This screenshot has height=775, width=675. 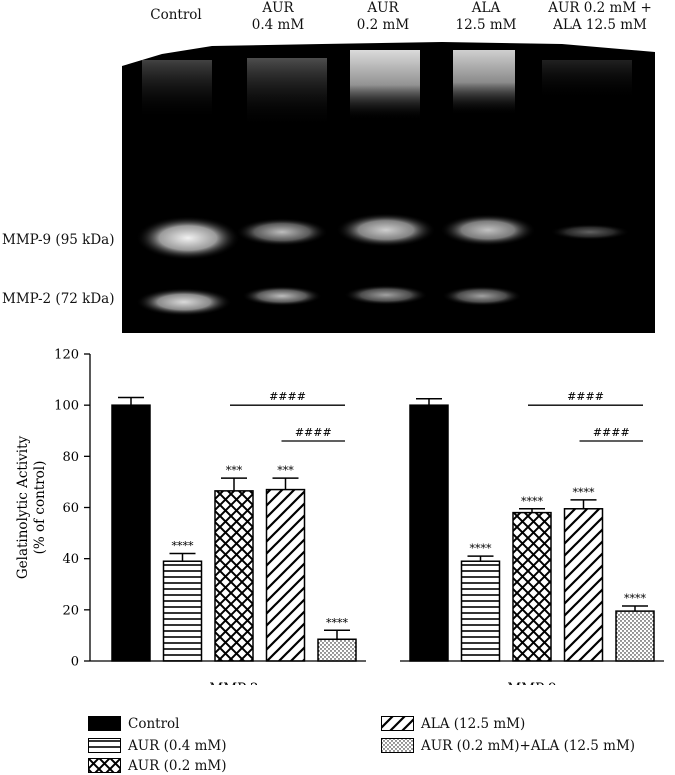 I want to click on y-axis-label-line2: (% of control), so click(x=40, y=508).